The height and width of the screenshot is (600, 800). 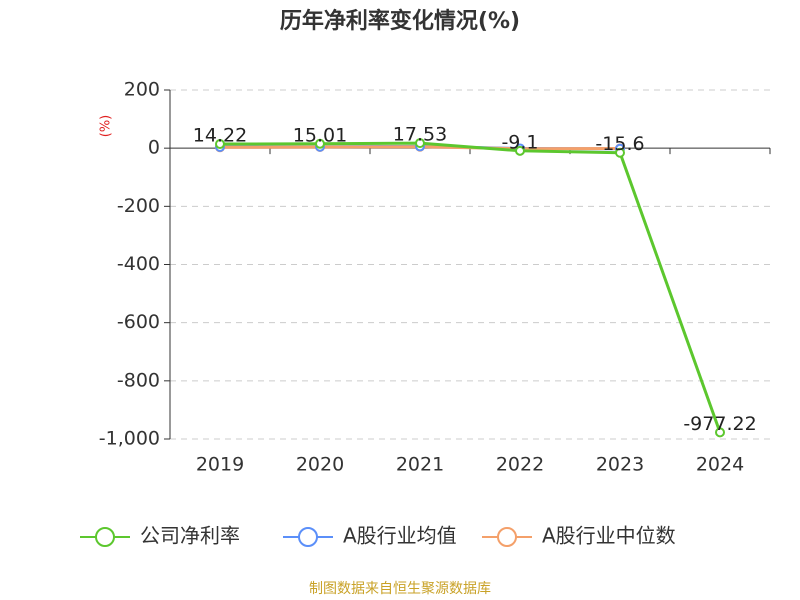 I want to click on x-tick-label: 2023, so click(x=620, y=465).